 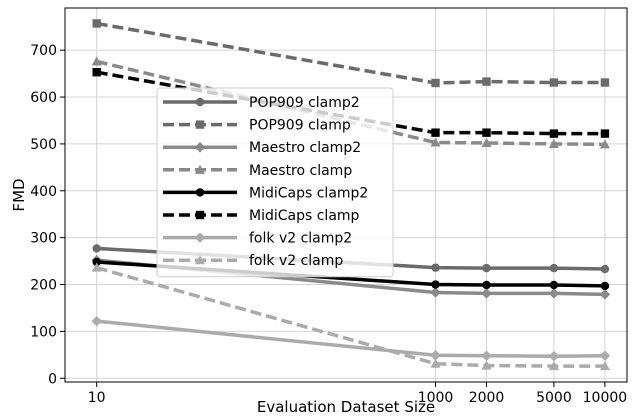 I want to click on legend-item: folk v2 clamp2, so click(x=257, y=239).